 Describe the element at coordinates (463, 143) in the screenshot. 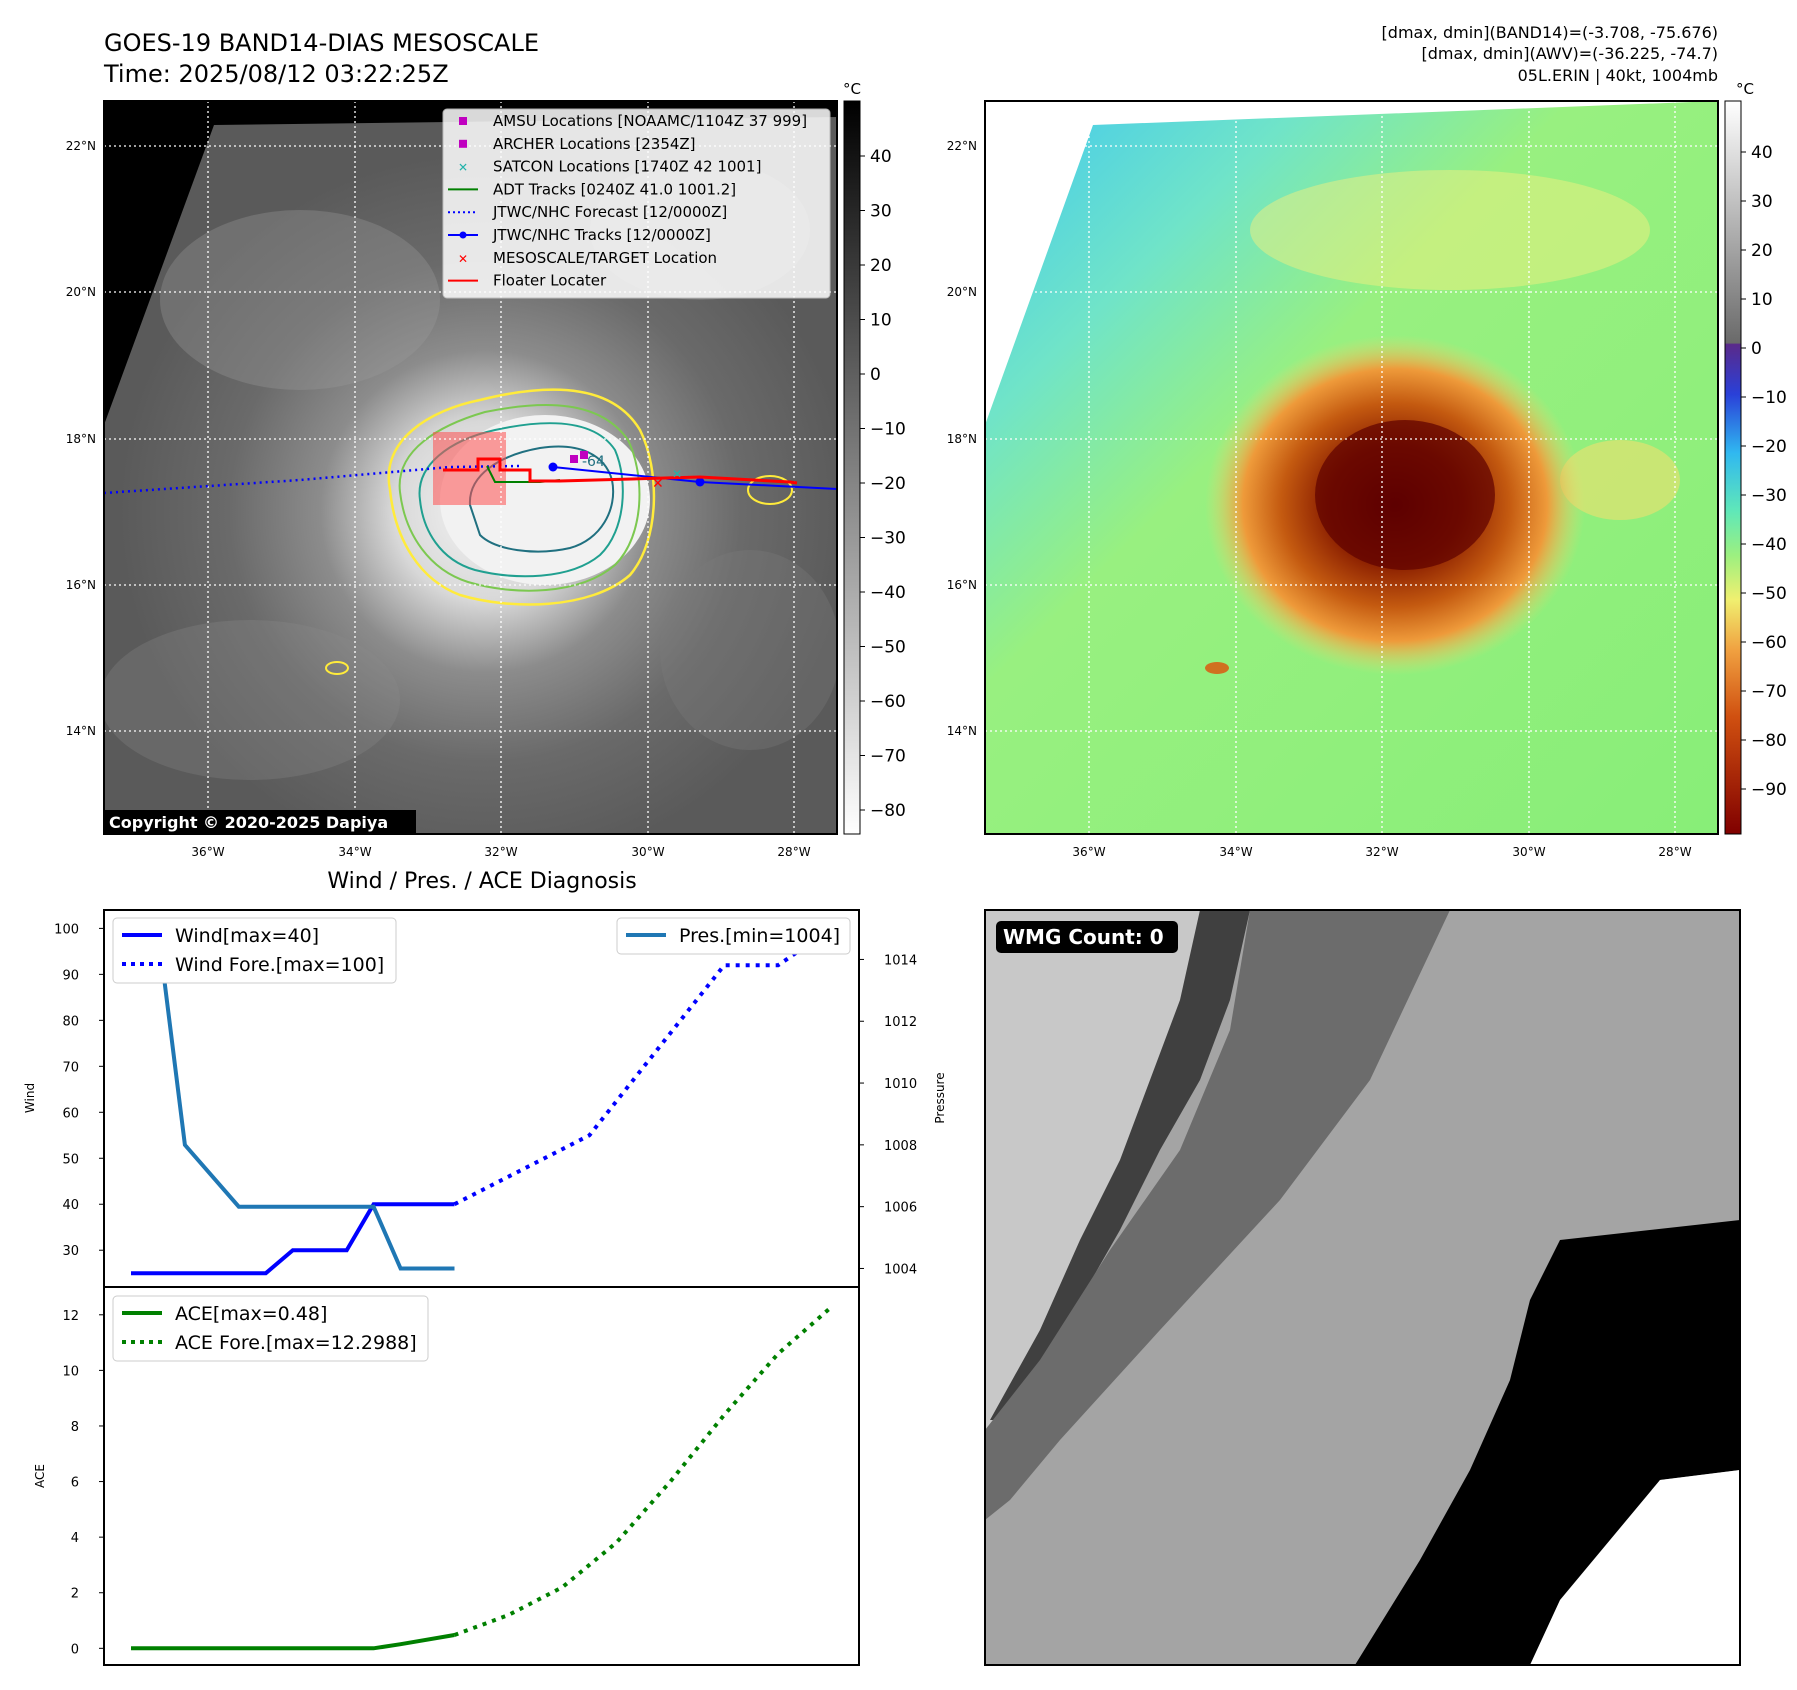

I see `legend-square-marker` at that location.